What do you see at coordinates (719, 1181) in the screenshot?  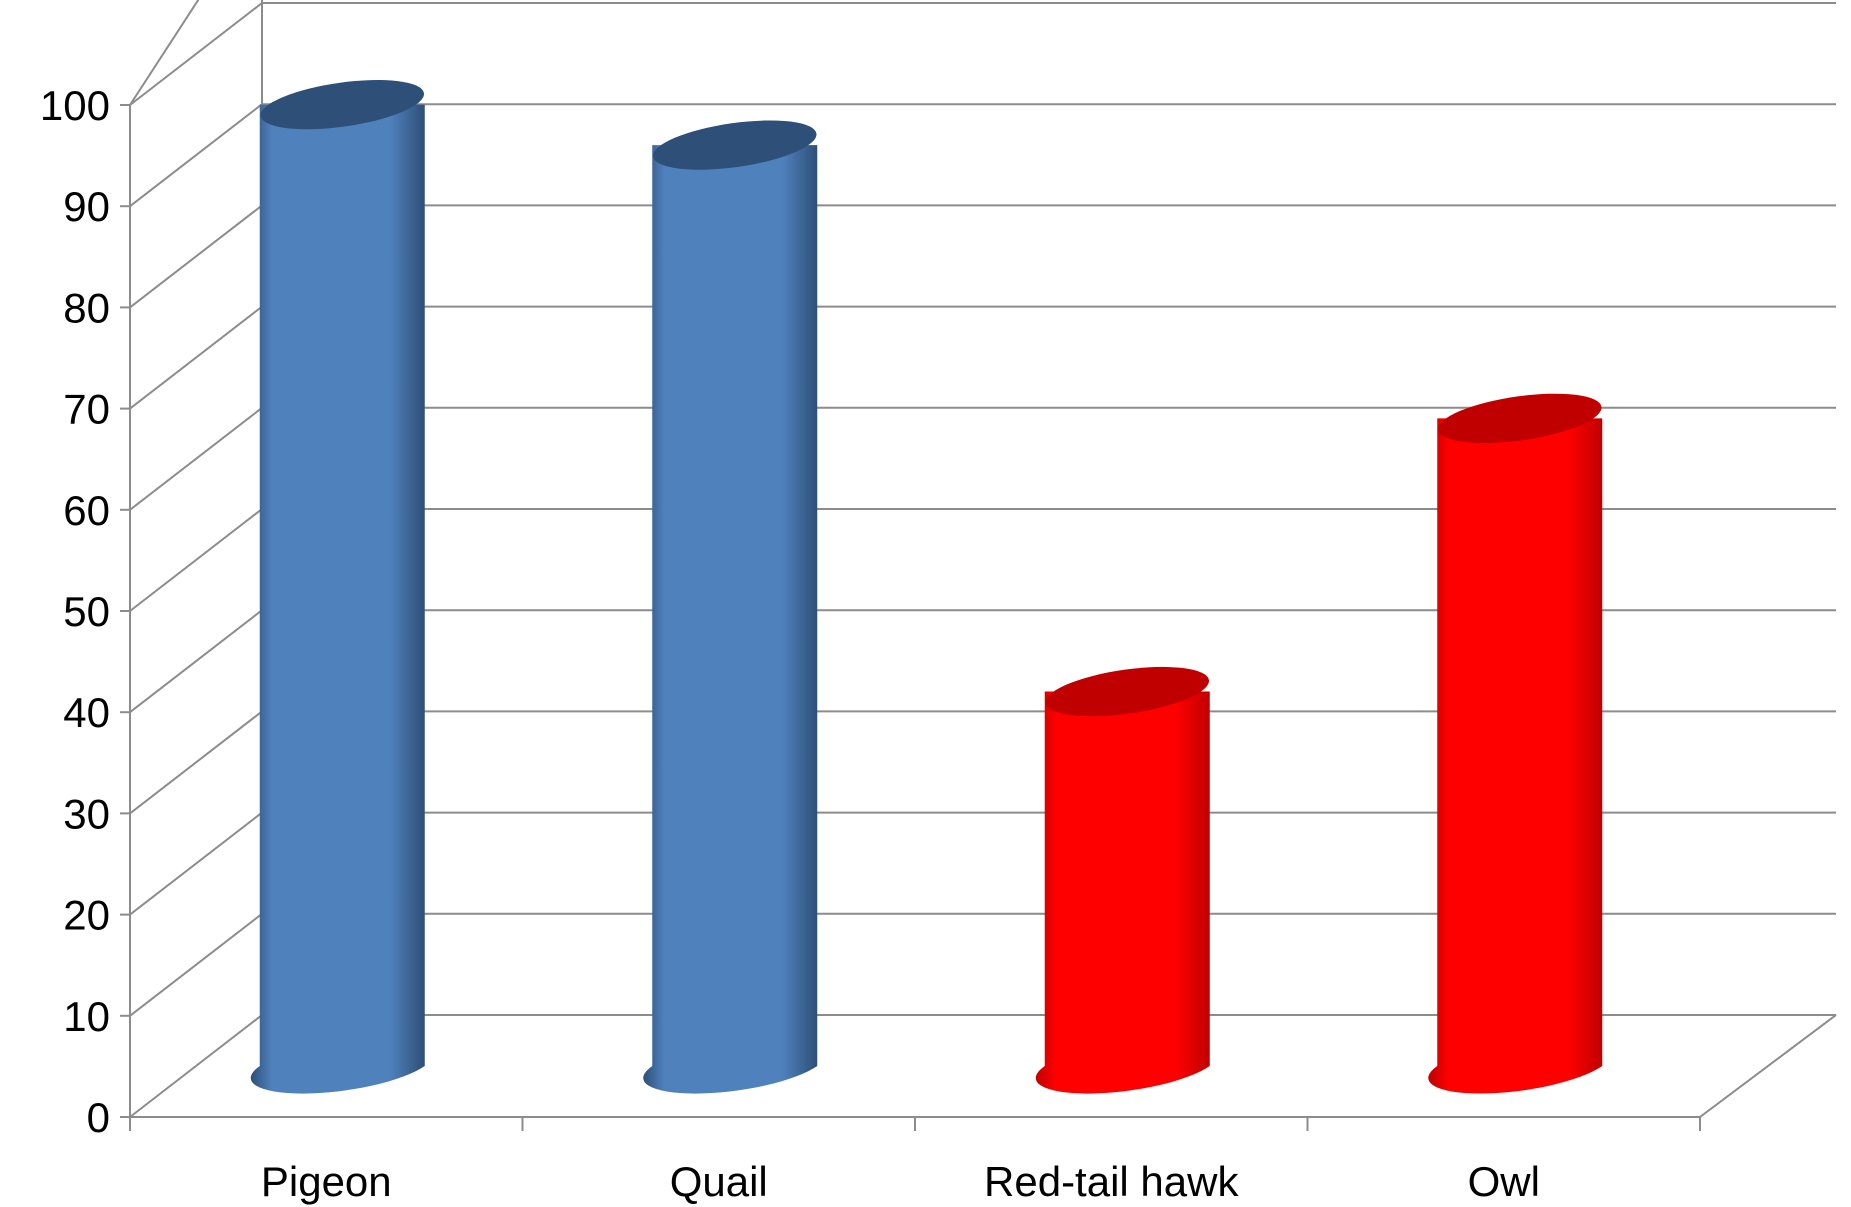 I see `x-tick-label: Quail` at bounding box center [719, 1181].